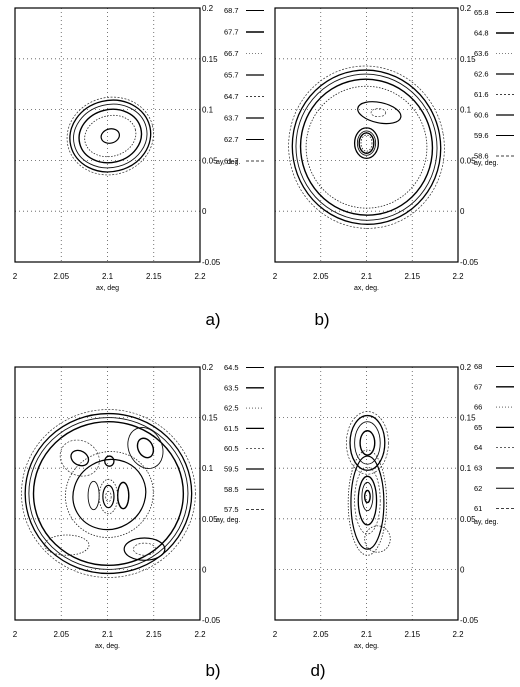 The image size is (520, 687). I want to click on legend-level-label: 59.5, so click(231, 469).